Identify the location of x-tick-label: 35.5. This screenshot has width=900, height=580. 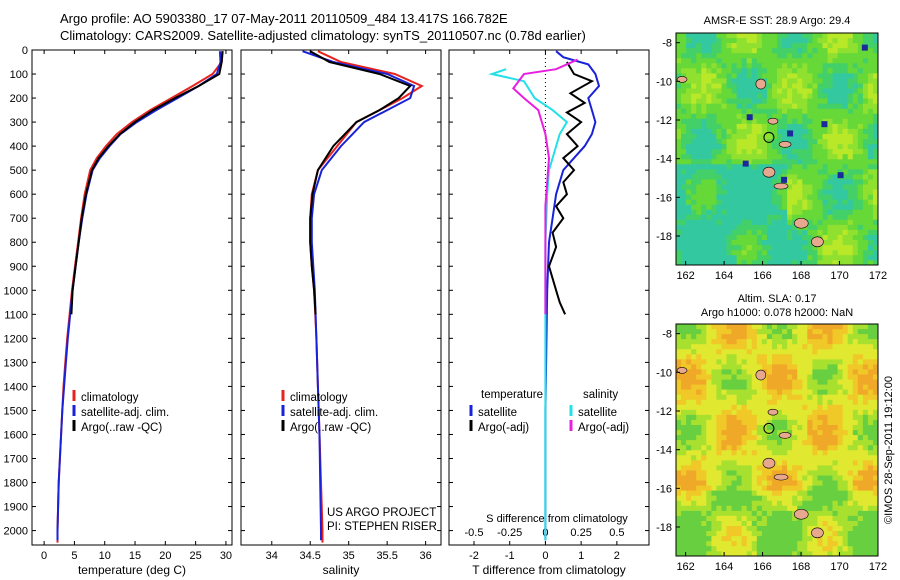
(386, 556).